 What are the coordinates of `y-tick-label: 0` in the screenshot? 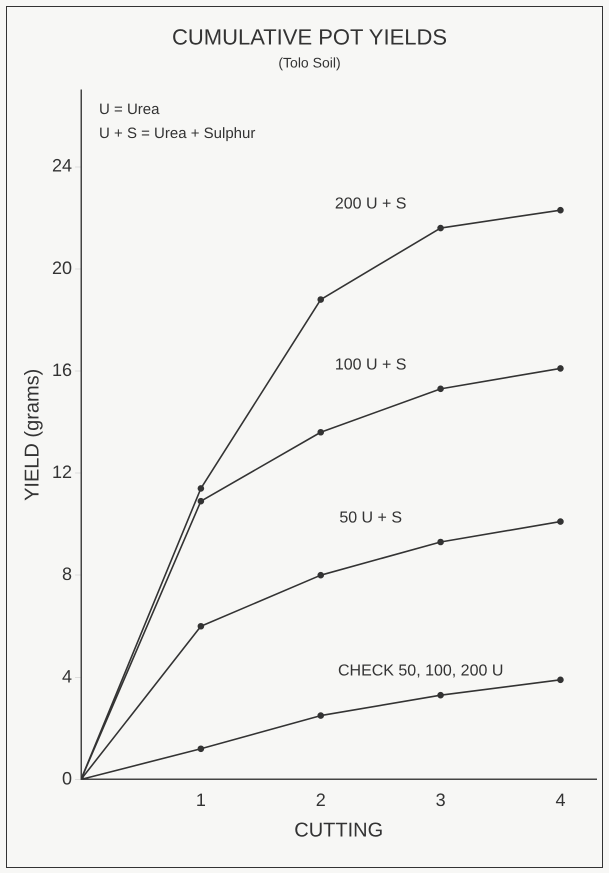 It's located at (67, 778).